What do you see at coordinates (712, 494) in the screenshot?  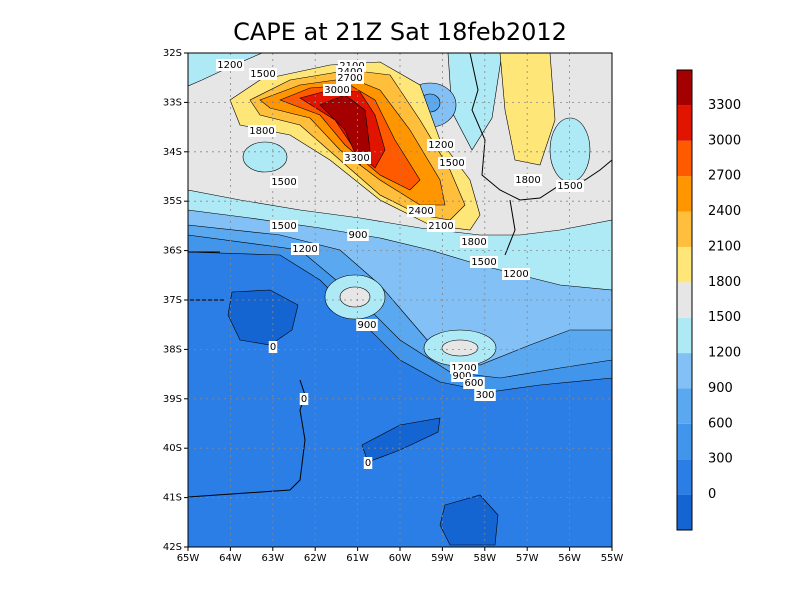 I see `colorbar-label: 0` at bounding box center [712, 494].